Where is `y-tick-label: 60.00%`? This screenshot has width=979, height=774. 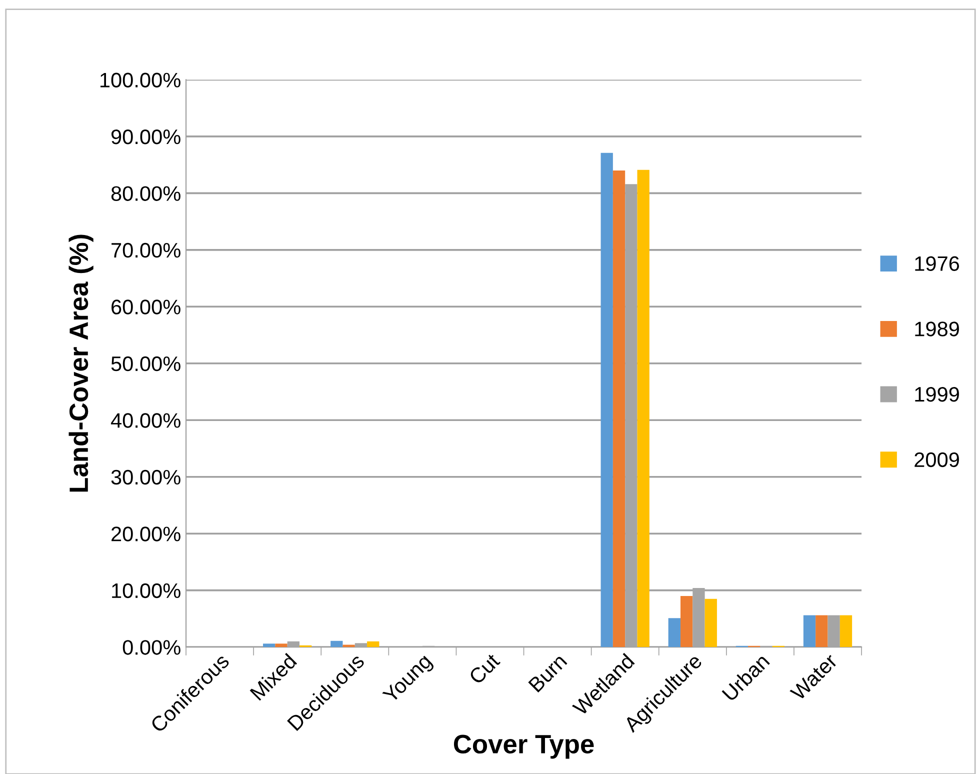
y-tick-label: 60.00% is located at coordinates (146, 307).